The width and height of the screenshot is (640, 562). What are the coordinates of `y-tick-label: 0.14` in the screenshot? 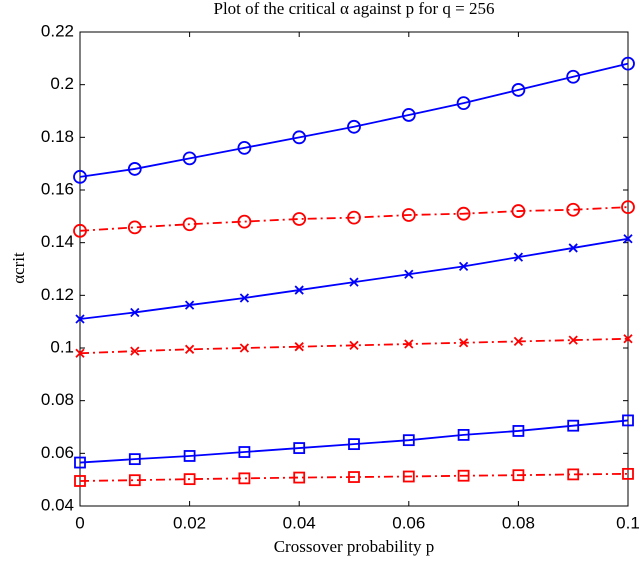 It's located at (57, 241).